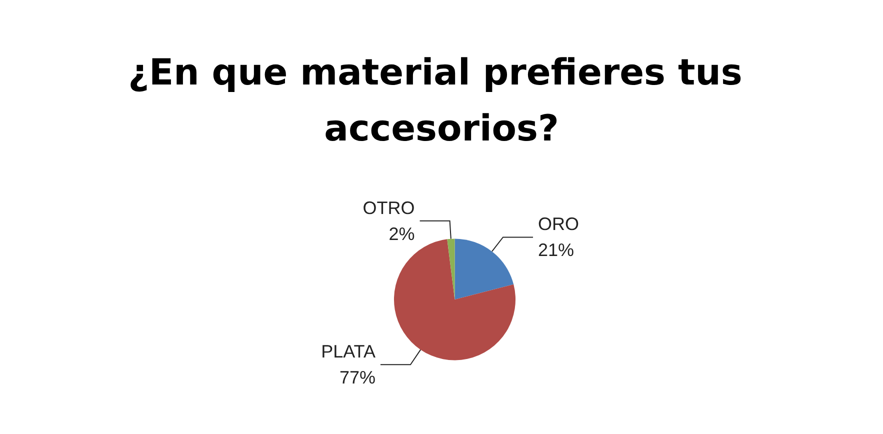 This screenshot has height=434, width=883. I want to click on slice-label: OTRO, so click(388, 208).